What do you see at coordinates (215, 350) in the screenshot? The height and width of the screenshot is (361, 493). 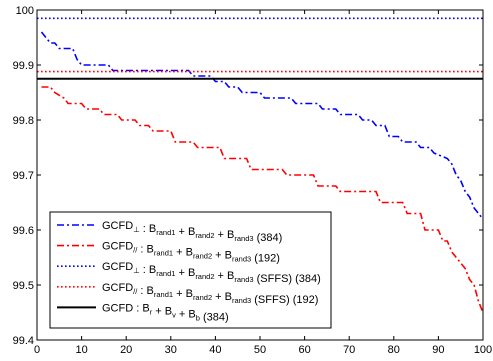 I see `x-tick-label: 40` at bounding box center [215, 350].